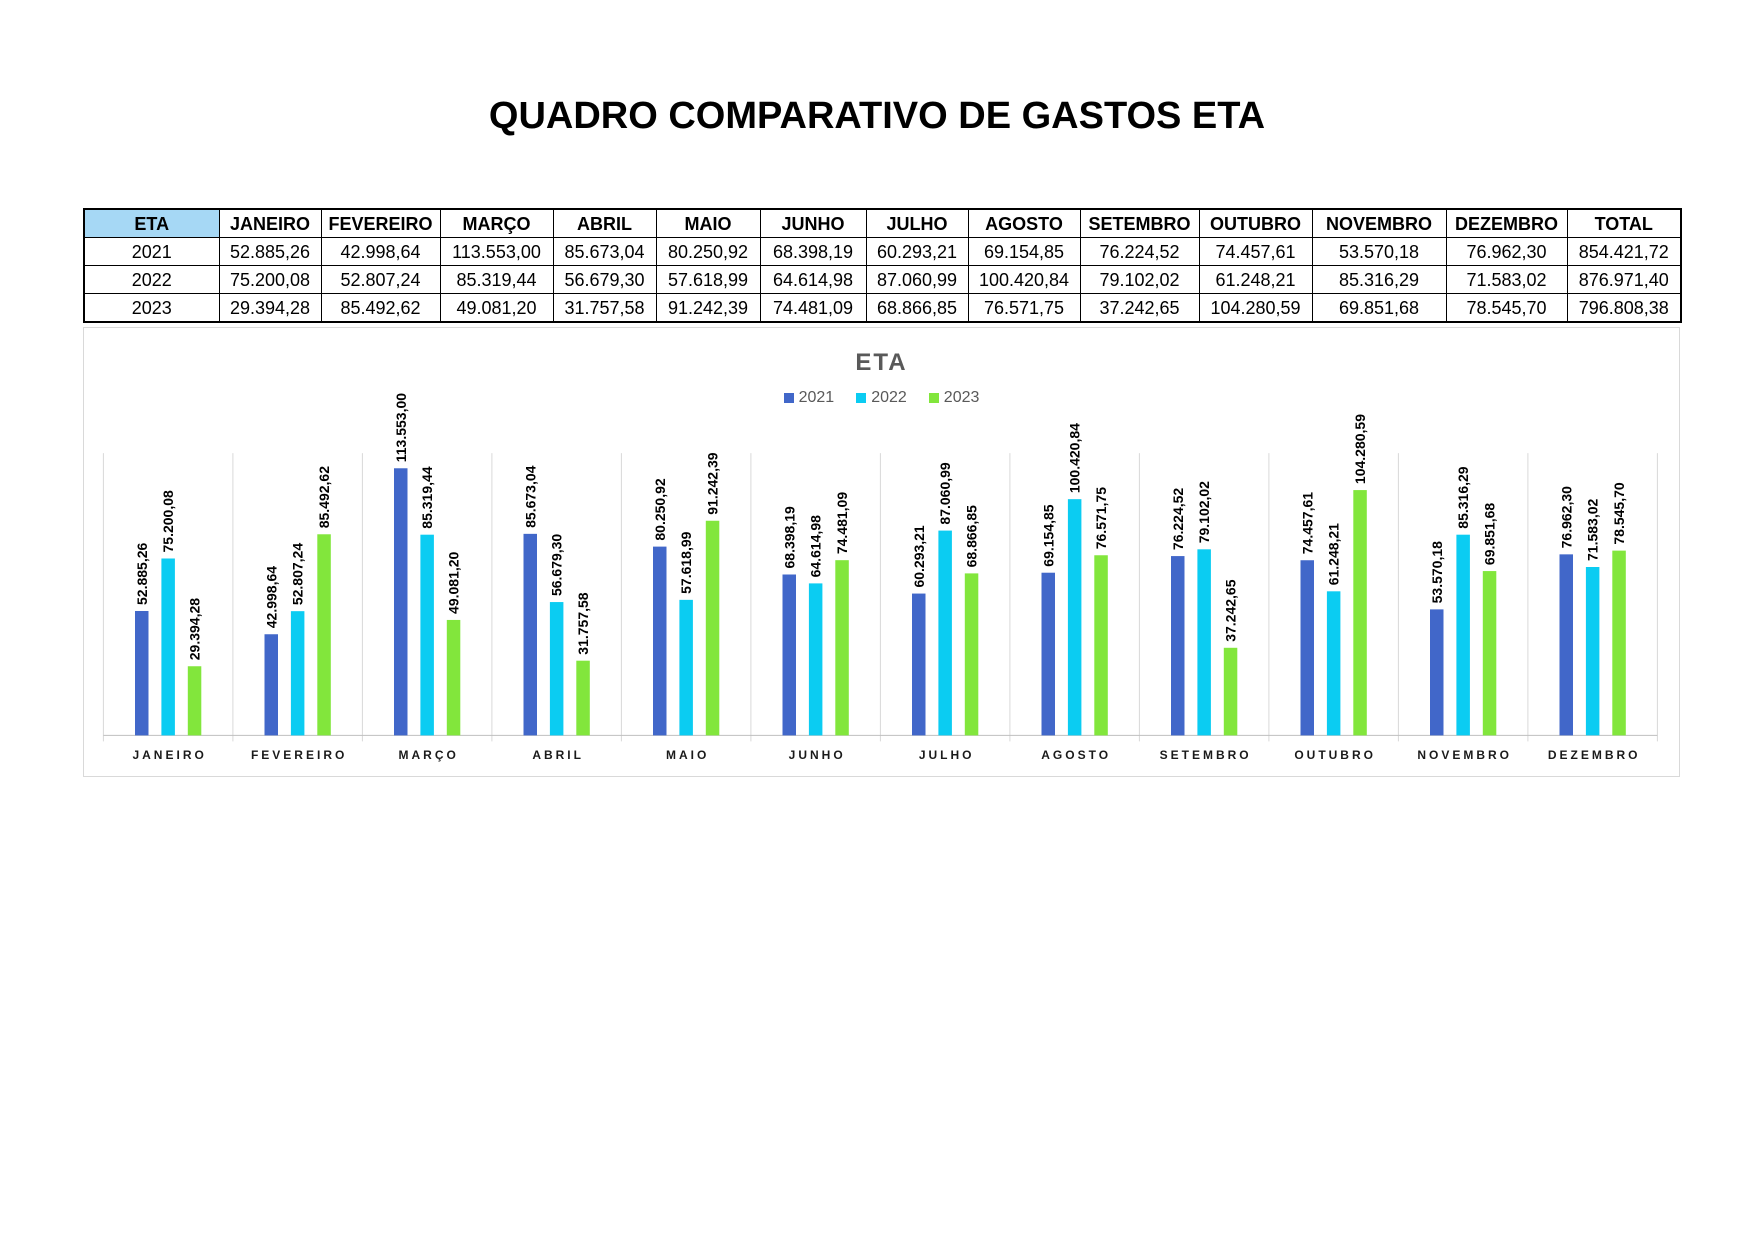 Image resolution: width=1754 pixels, height=1240 pixels. Describe the element at coordinates (1464, 755) in the screenshot. I see `x-tick-label: NOVEMBRO` at that location.